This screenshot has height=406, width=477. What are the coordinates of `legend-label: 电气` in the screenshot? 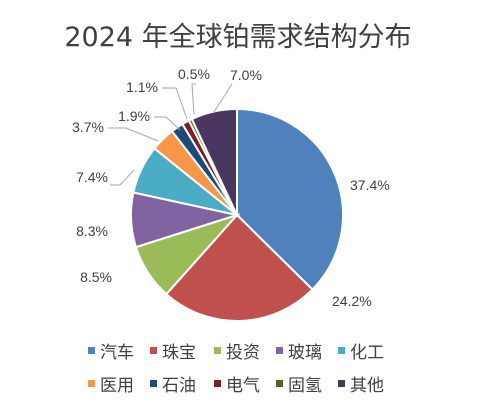 It's located at (243, 386).